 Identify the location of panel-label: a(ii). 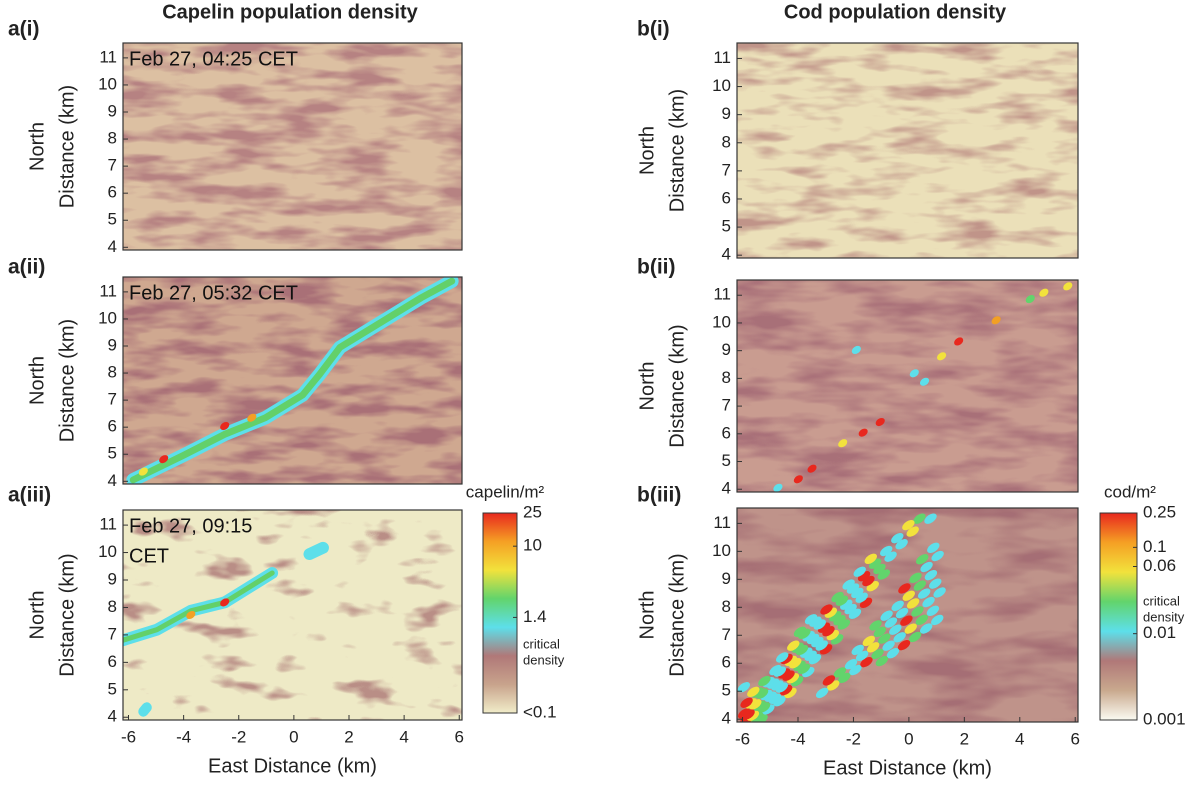
(26, 267).